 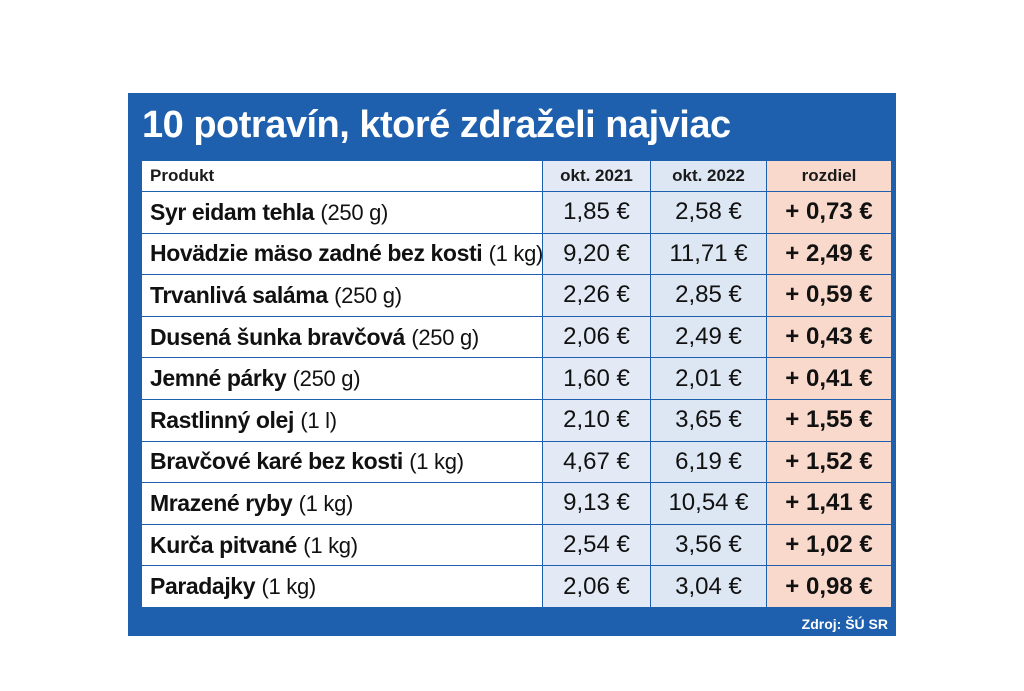 I want to click on product-name: Trvanlivá saláma, so click(x=239, y=294).